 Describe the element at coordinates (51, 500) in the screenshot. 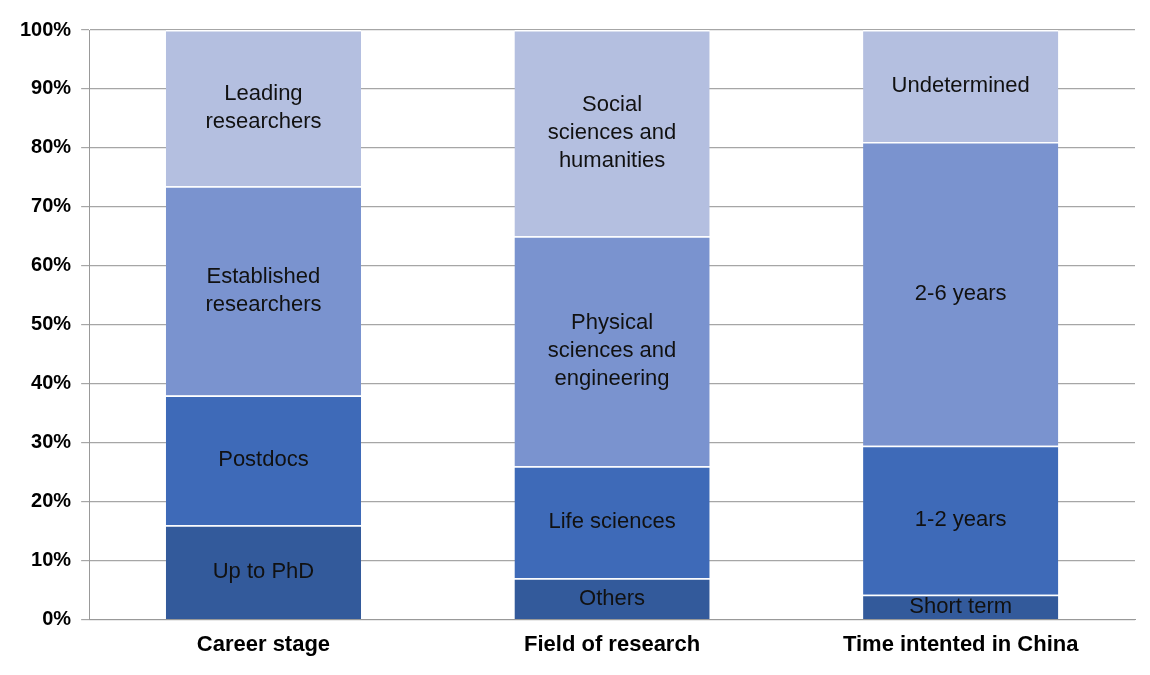

I see `y-tick-label: 20%` at that location.